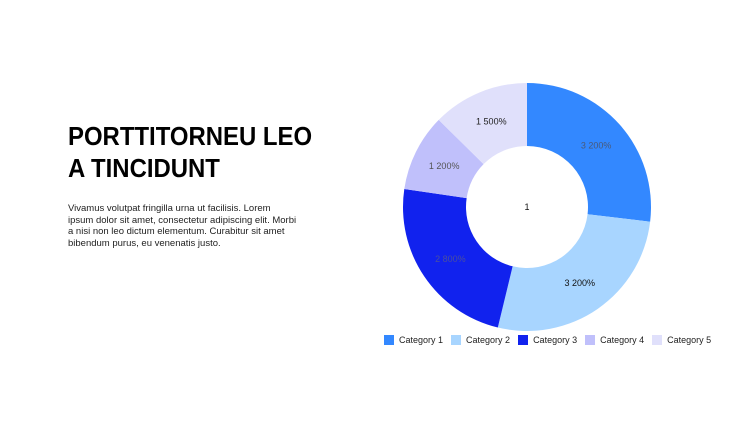  Describe the element at coordinates (596, 146) in the screenshot. I see `data-label-1: 3 200%` at that location.